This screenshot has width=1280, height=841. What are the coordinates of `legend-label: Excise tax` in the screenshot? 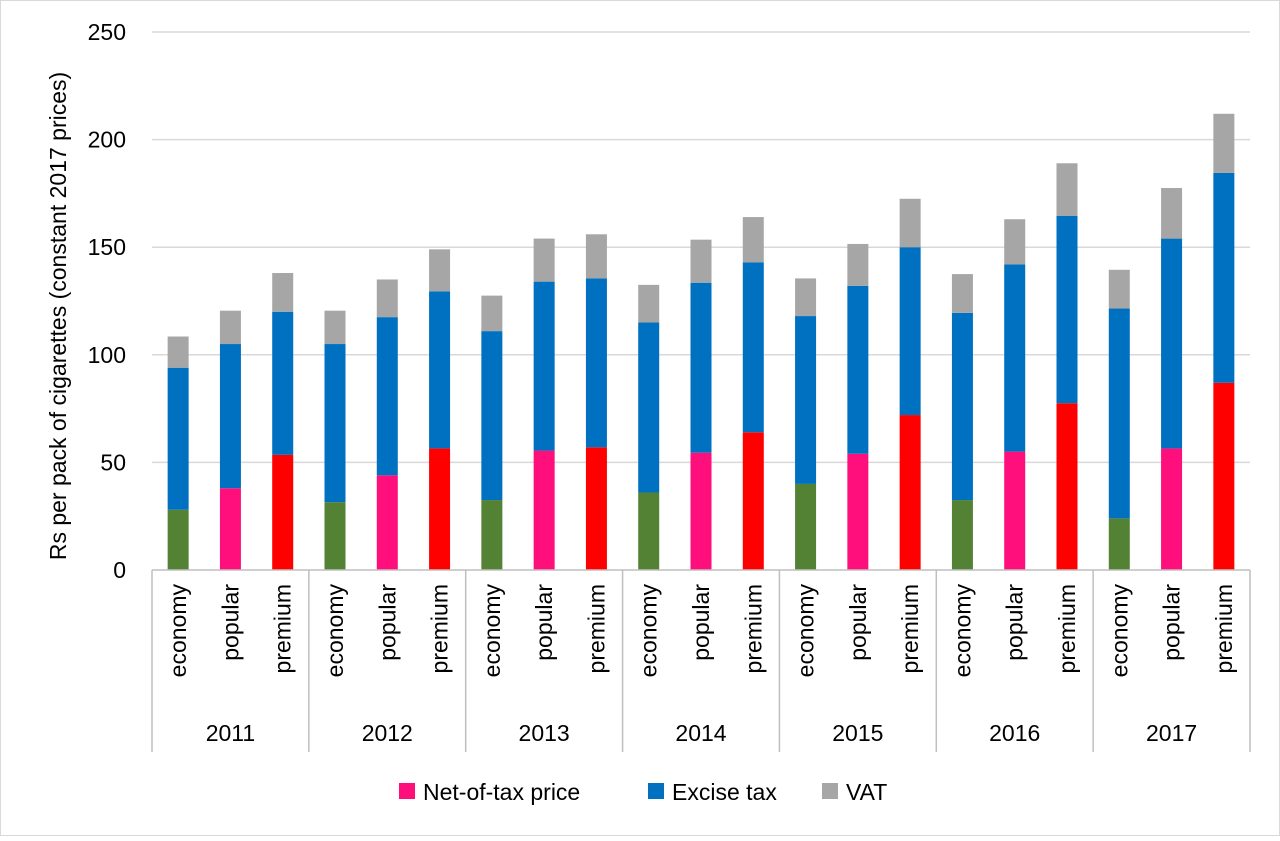 It's located at (724, 792).